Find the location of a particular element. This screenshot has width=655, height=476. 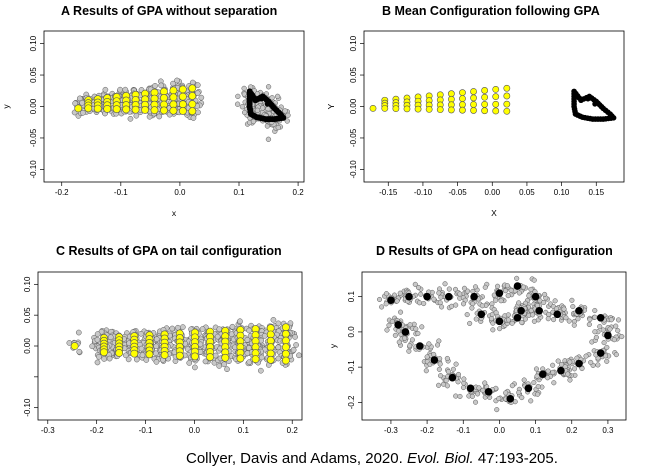

x-tick-label: 0.0 is located at coordinates (195, 430).